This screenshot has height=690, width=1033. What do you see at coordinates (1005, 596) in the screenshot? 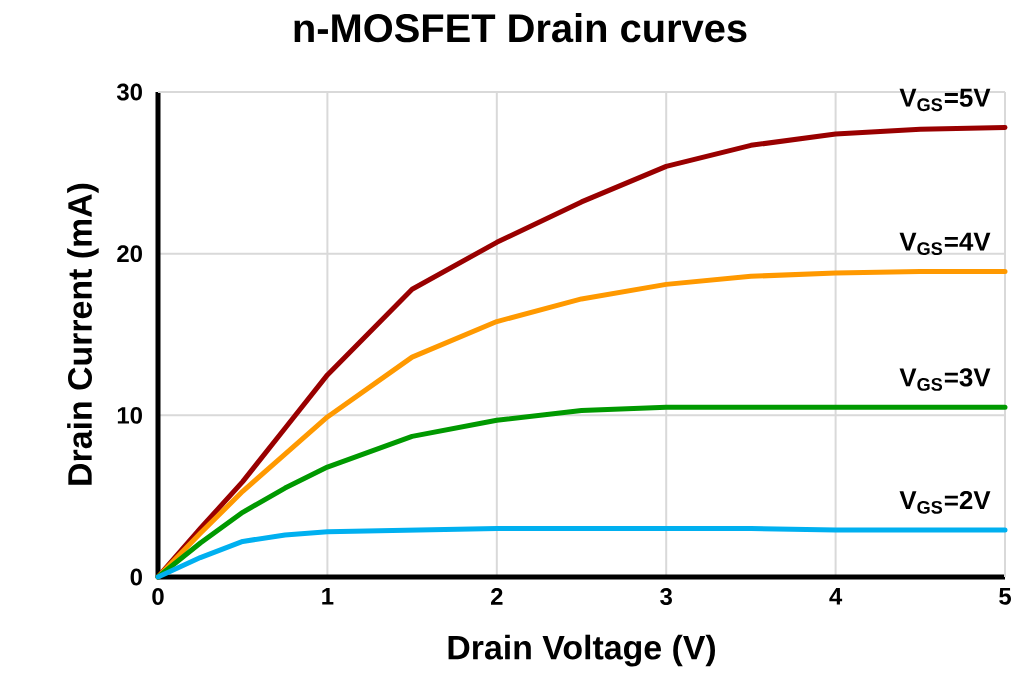
I see `x-tick-label: 5` at bounding box center [1005, 596].